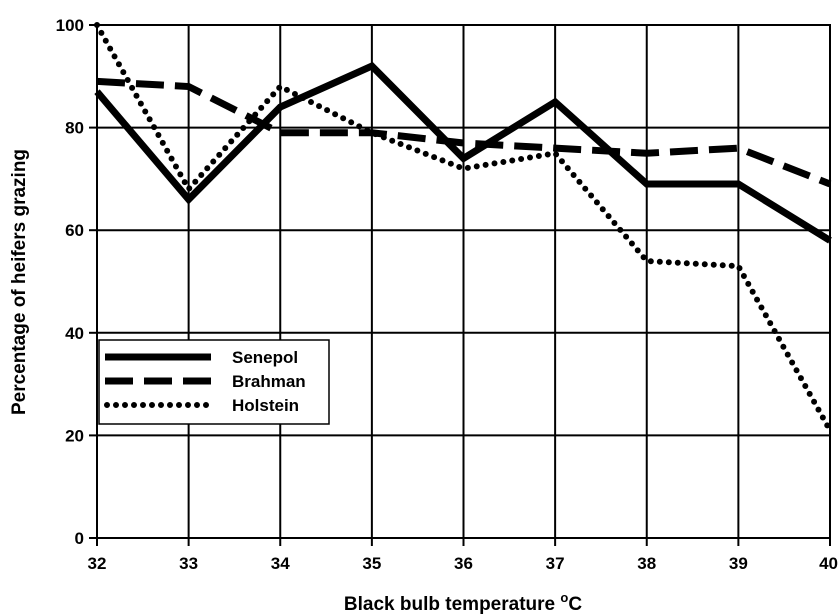  I want to click on x-tick-label: 38, so click(646, 563).